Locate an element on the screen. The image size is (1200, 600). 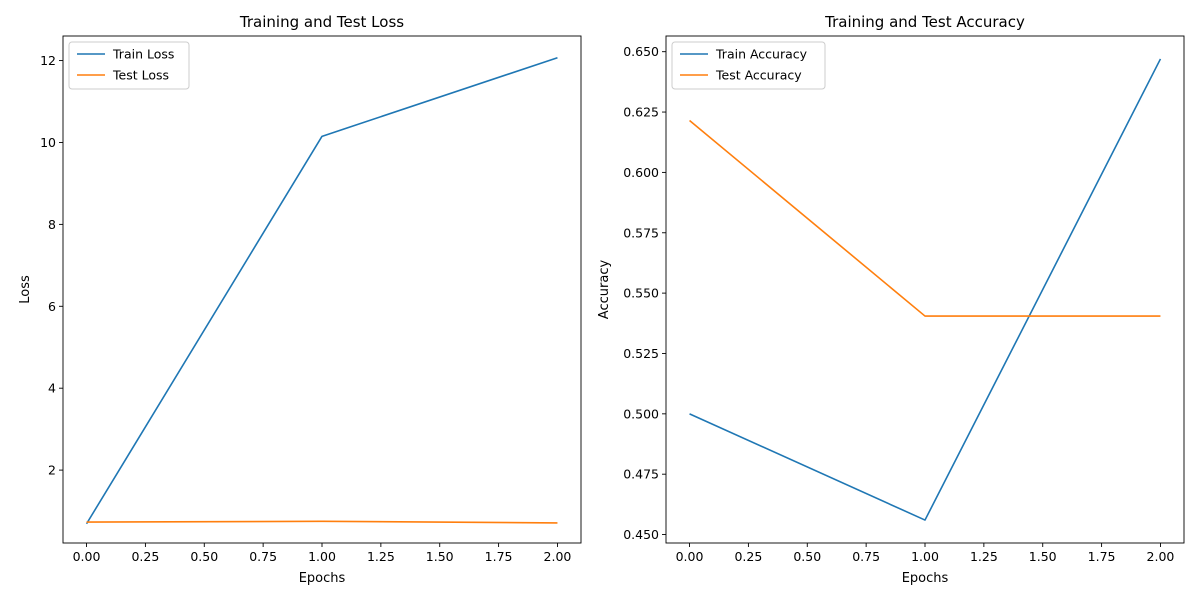
legend: Train Loss Test Loss is located at coordinates (129, 65).